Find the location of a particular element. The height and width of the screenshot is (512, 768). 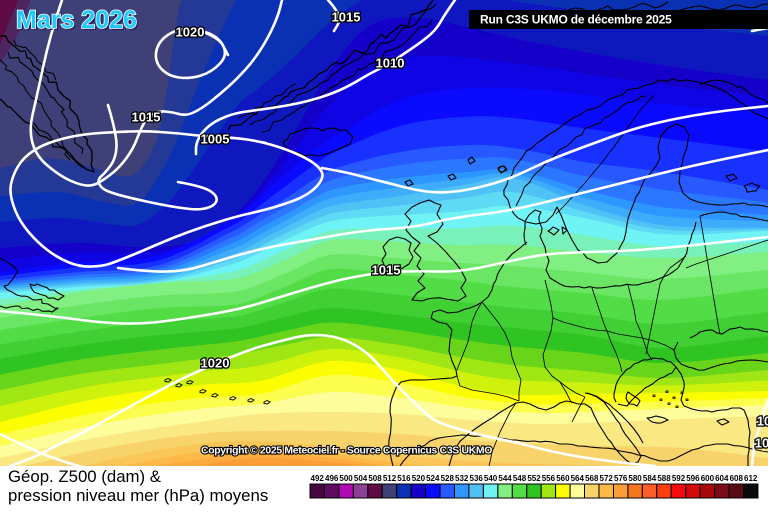

svg-text: Run C3S UKMO de décembre 2025 is located at coordinates (576, 20).